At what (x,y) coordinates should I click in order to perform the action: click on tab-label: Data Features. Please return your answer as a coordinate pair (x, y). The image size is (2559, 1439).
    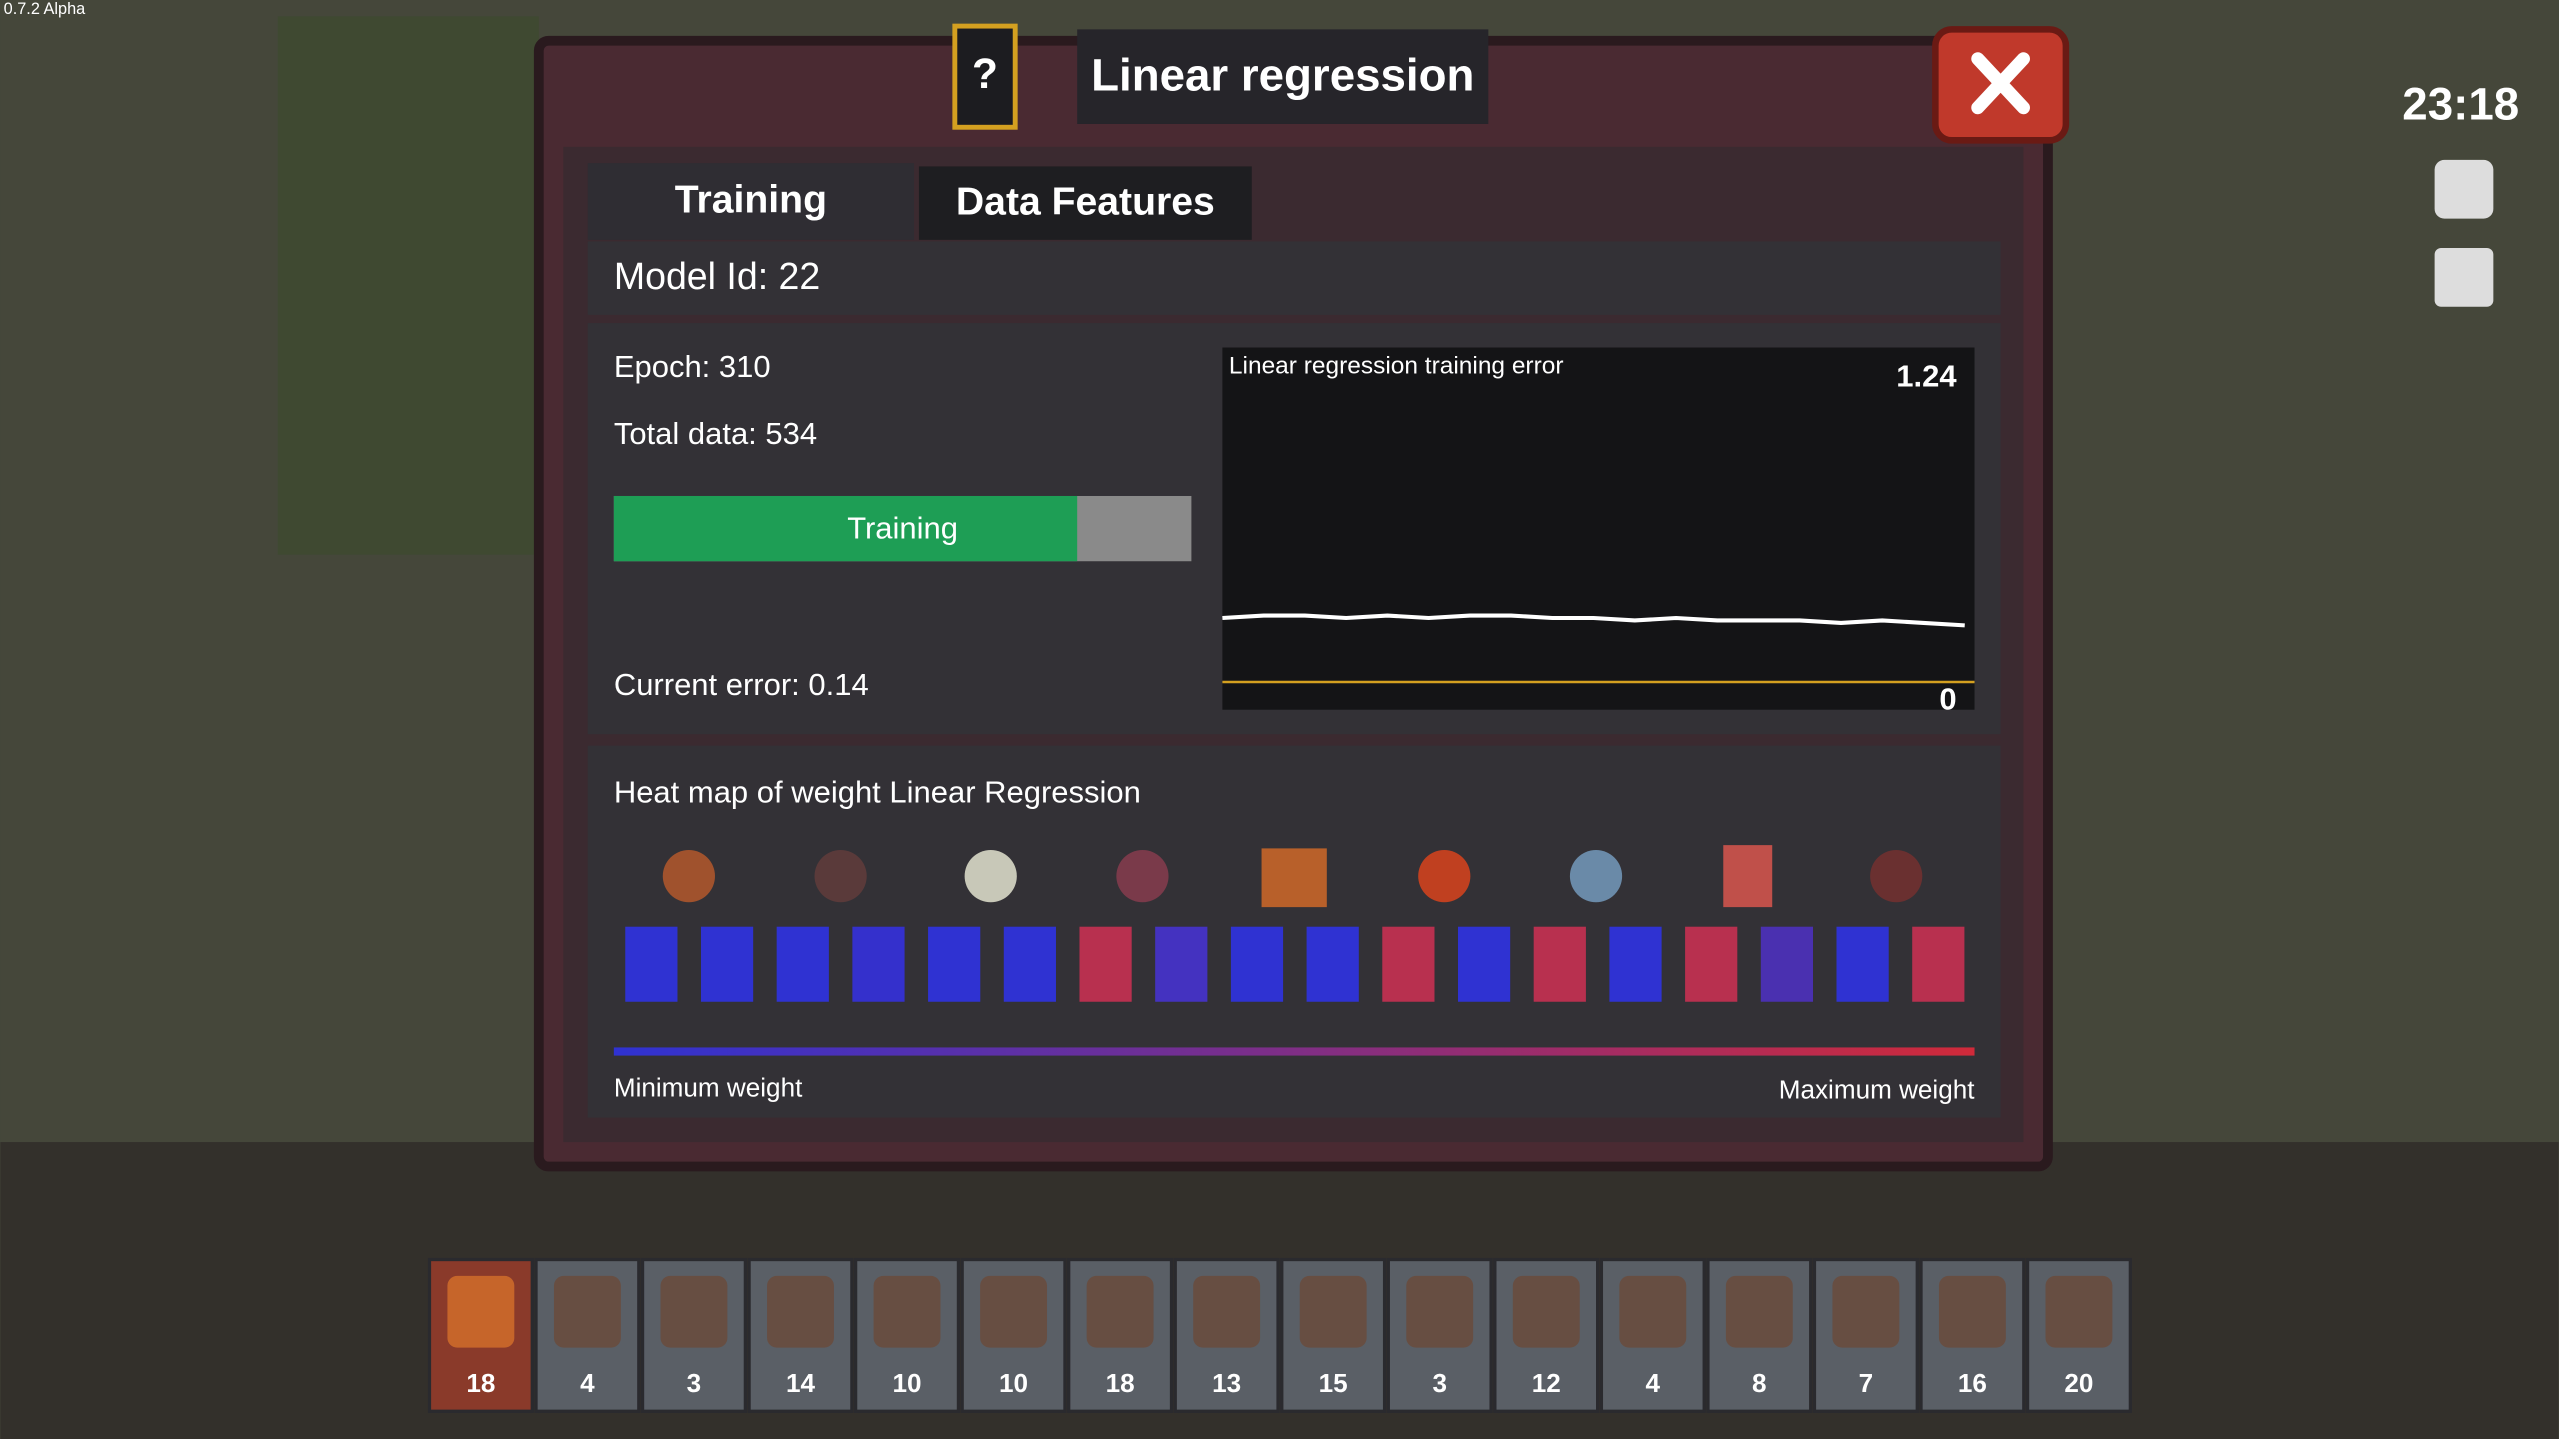
    Looking at the image, I should click on (1085, 201).